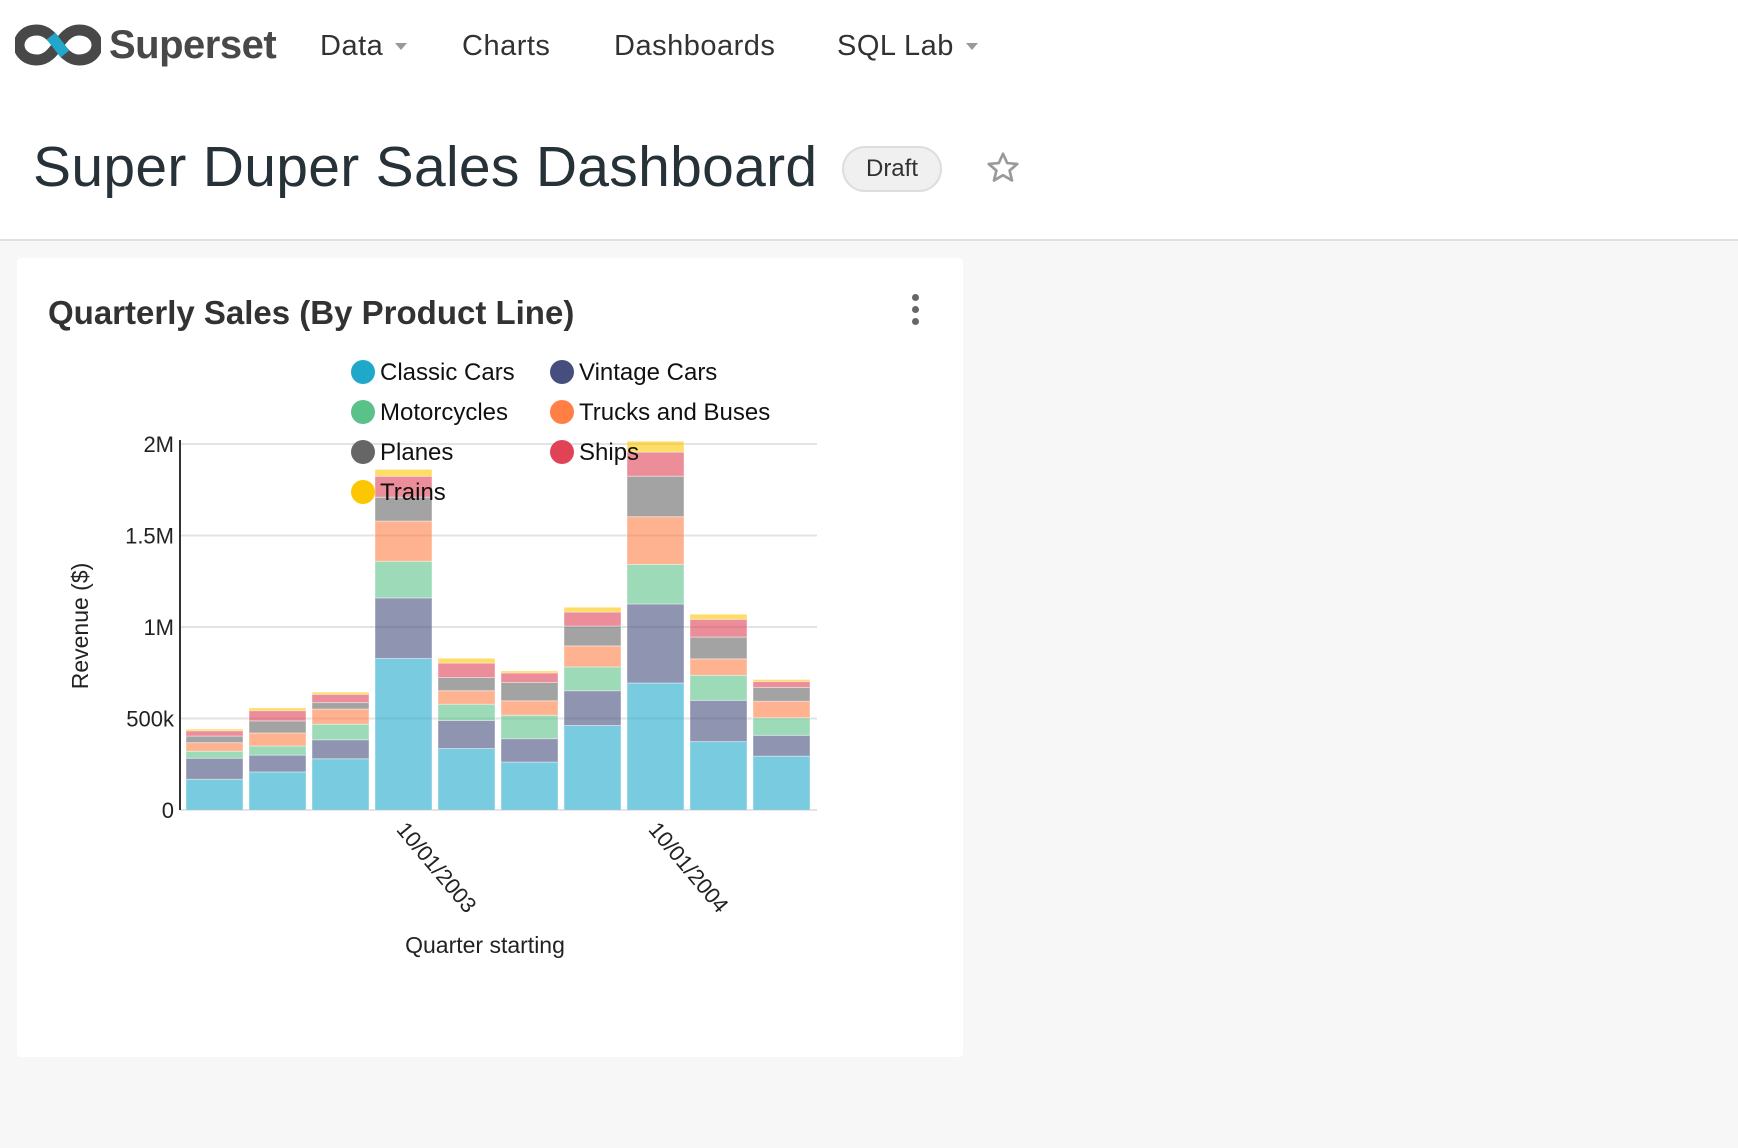  I want to click on y-tick-label: 500k, so click(150, 719).